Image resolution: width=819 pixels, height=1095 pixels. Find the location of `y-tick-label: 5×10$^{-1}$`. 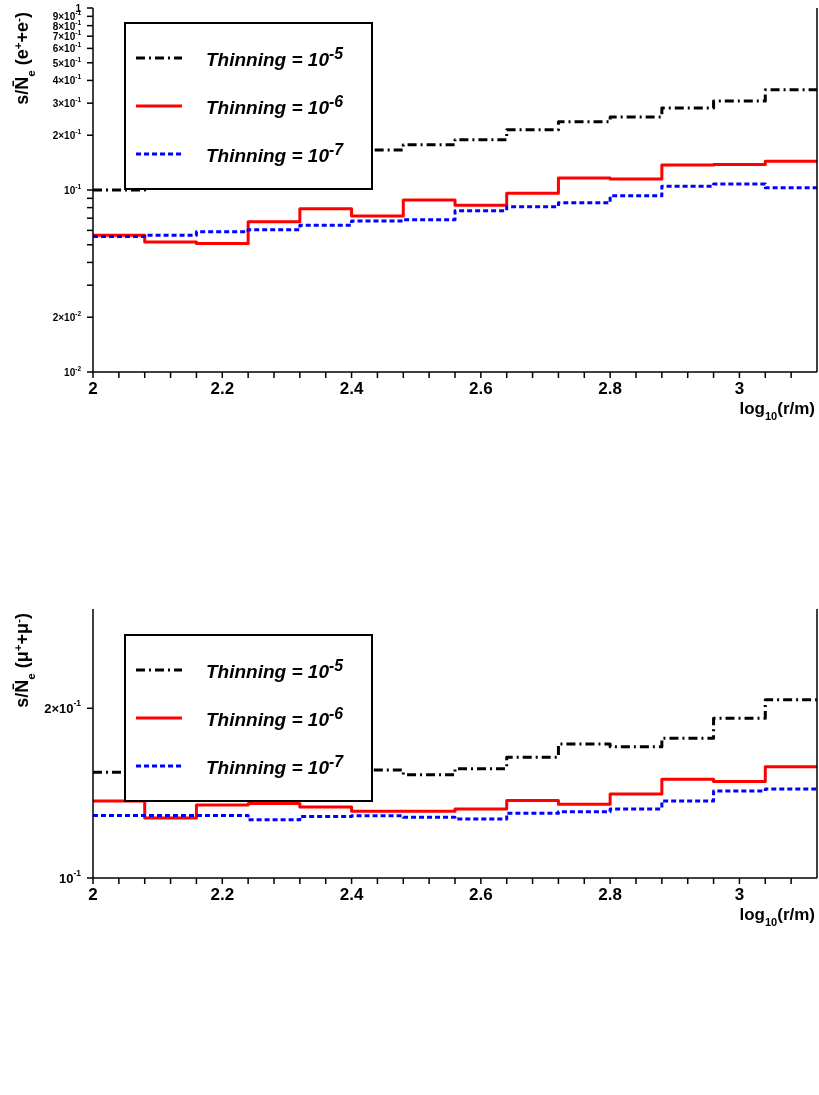

y-tick-label: 5×10$^{-1}$ is located at coordinates (67, 62).